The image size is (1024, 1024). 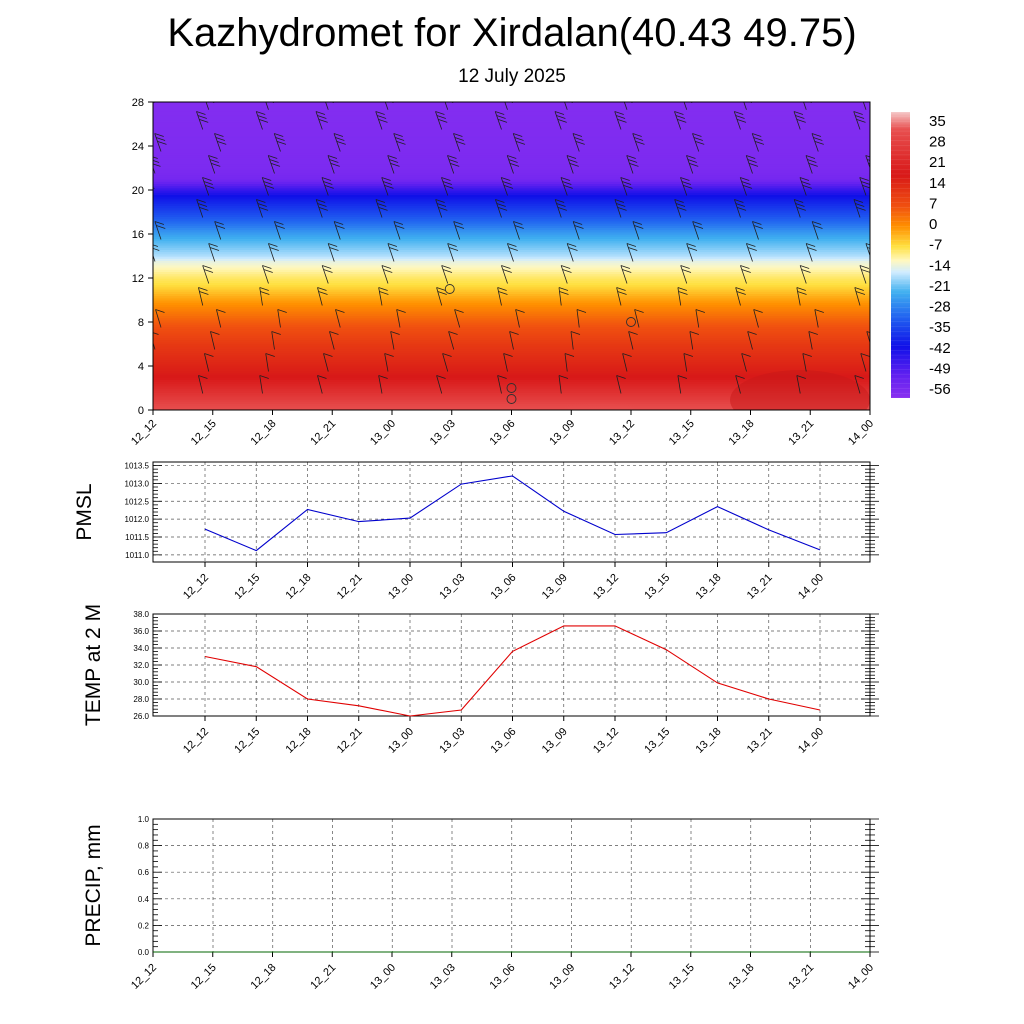 I want to click on pmsl-ytick-label: 1013.5, so click(x=137, y=466).